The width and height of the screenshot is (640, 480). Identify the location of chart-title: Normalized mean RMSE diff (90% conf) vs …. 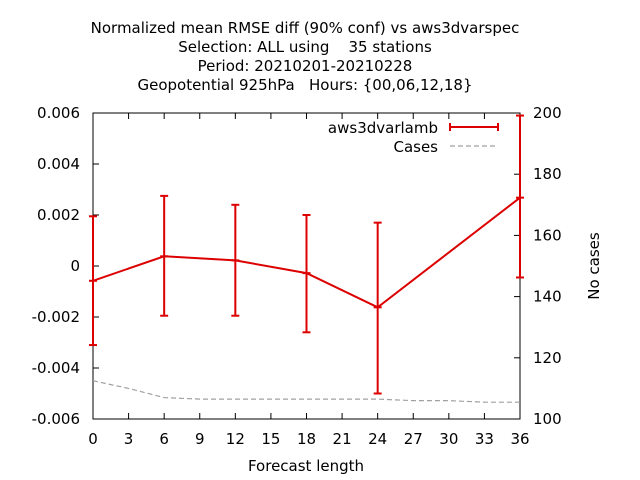
(305, 56).